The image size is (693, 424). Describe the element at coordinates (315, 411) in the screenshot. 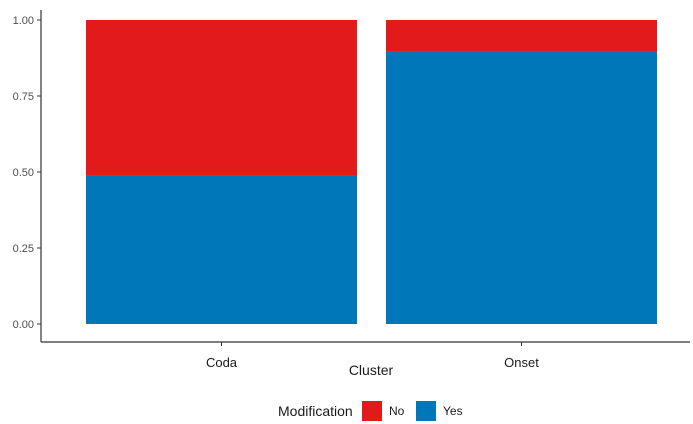

I see `legend-title: Modification` at that location.